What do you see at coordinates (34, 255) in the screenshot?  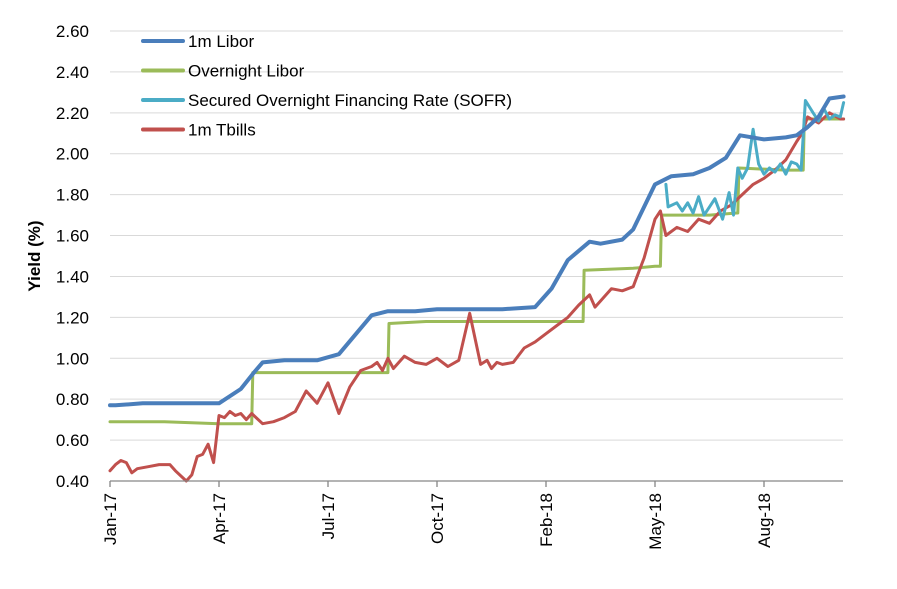 I see `y-axis-title: Yield (%)` at bounding box center [34, 255].